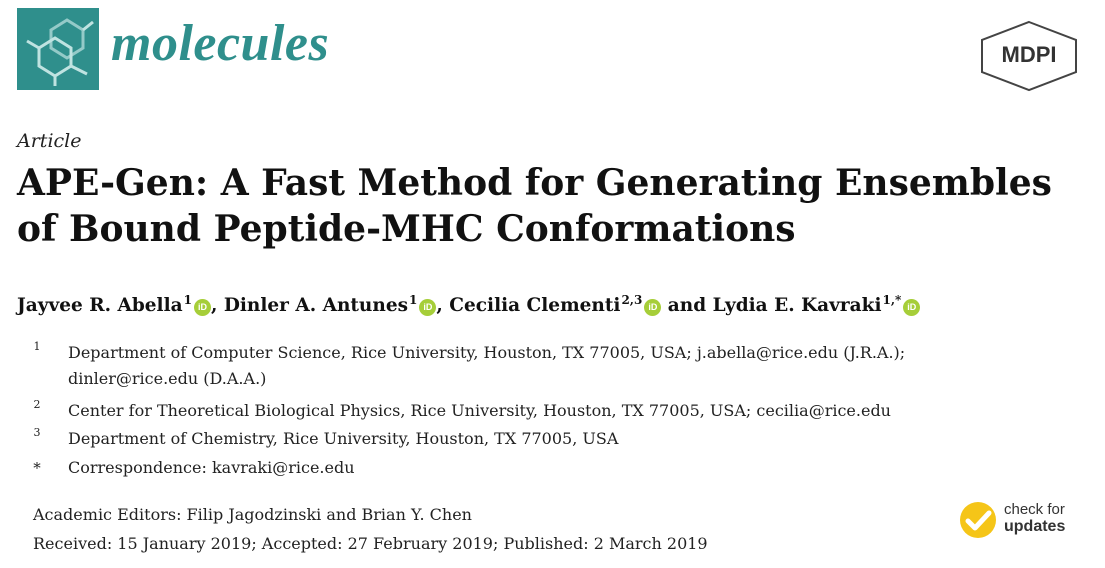 This screenshot has width=1105, height=568. Describe the element at coordinates (1035, 526) in the screenshot. I see `check-for-updates-label-2: updates` at that location.